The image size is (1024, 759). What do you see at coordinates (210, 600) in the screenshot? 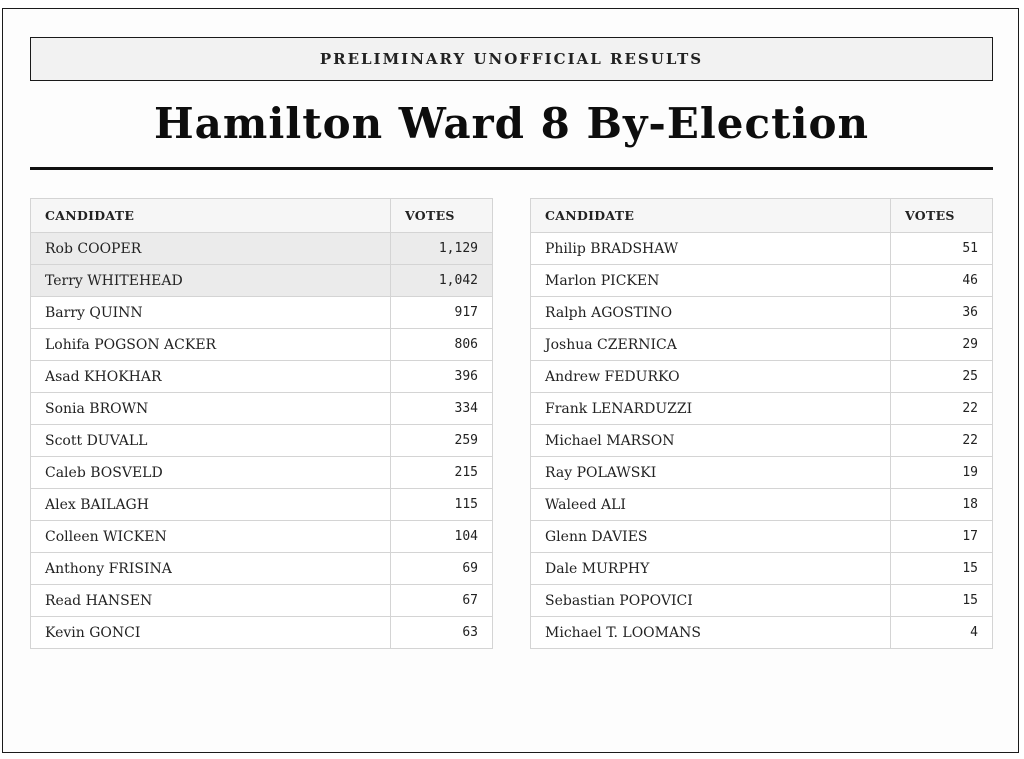
I see `candidate-name: Read HANSEN` at bounding box center [210, 600].